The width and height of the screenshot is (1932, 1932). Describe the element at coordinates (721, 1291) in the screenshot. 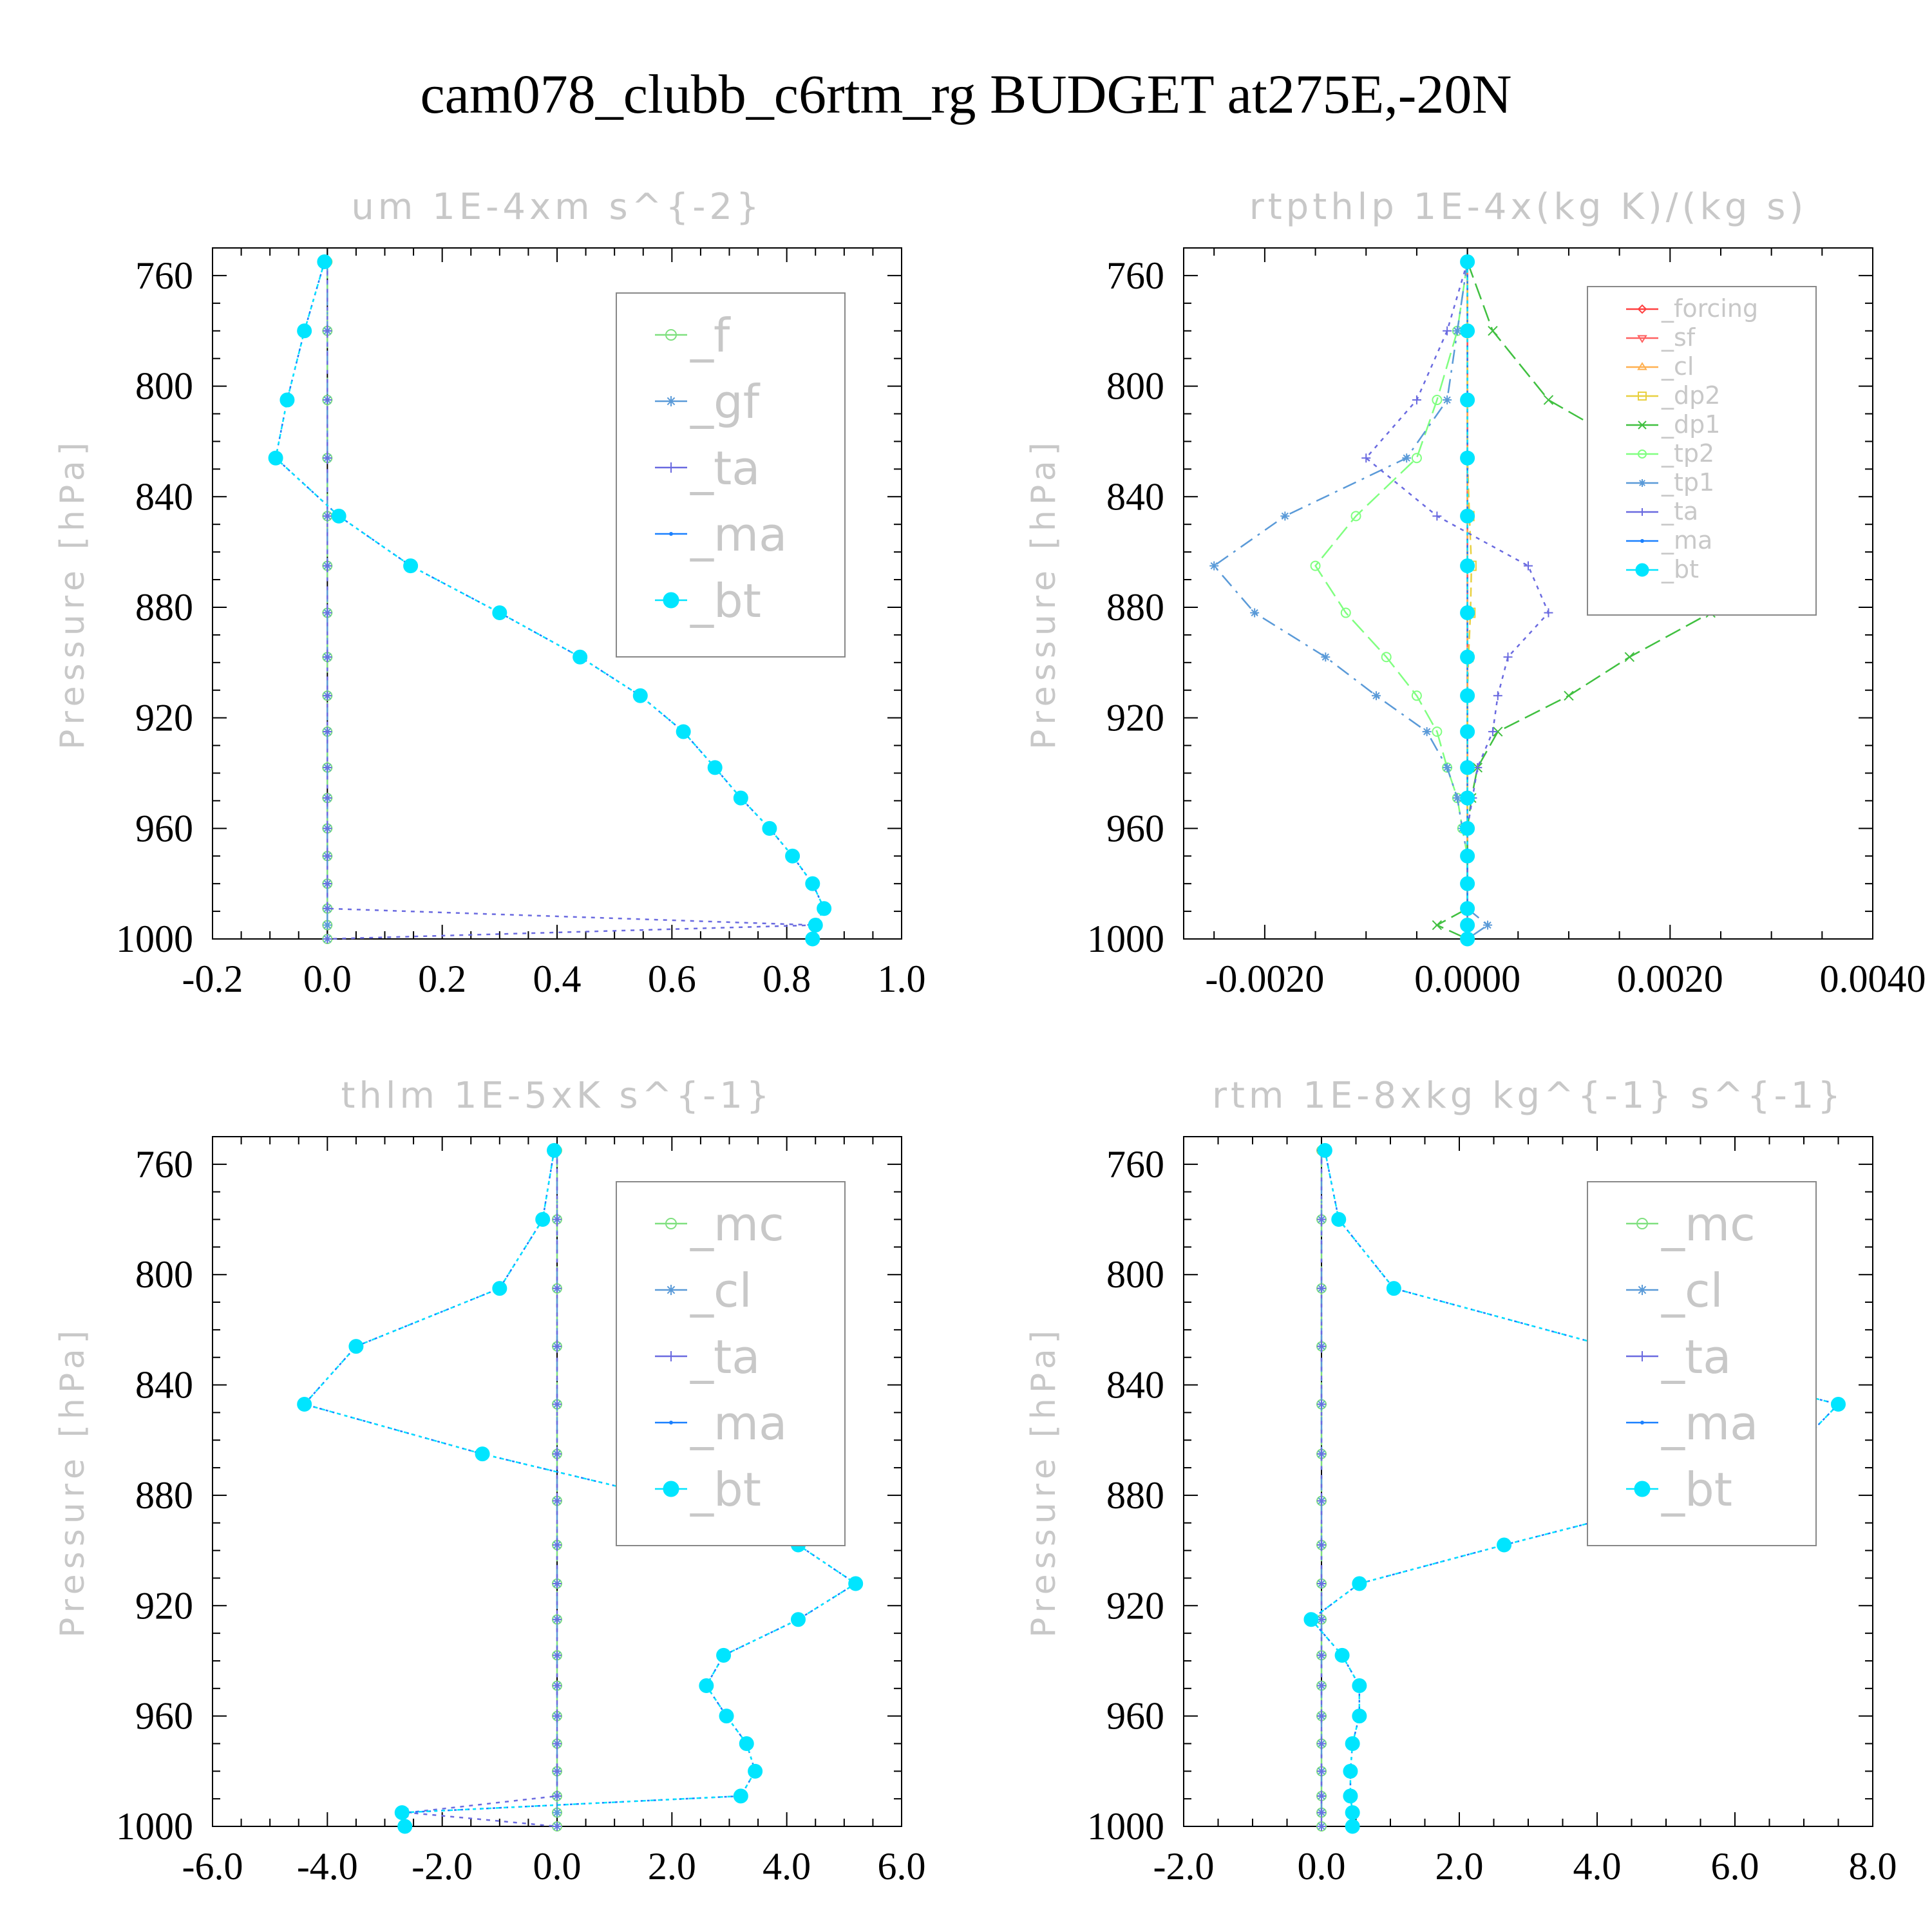

I see `legend-label: _cl` at that location.